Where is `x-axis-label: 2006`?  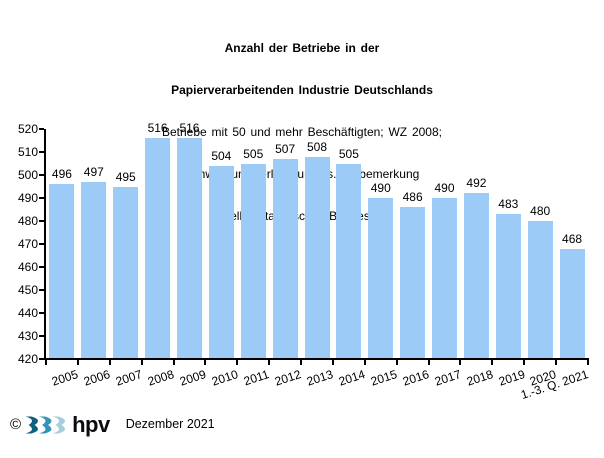
x-axis-label: 2006 is located at coordinates (97, 378).